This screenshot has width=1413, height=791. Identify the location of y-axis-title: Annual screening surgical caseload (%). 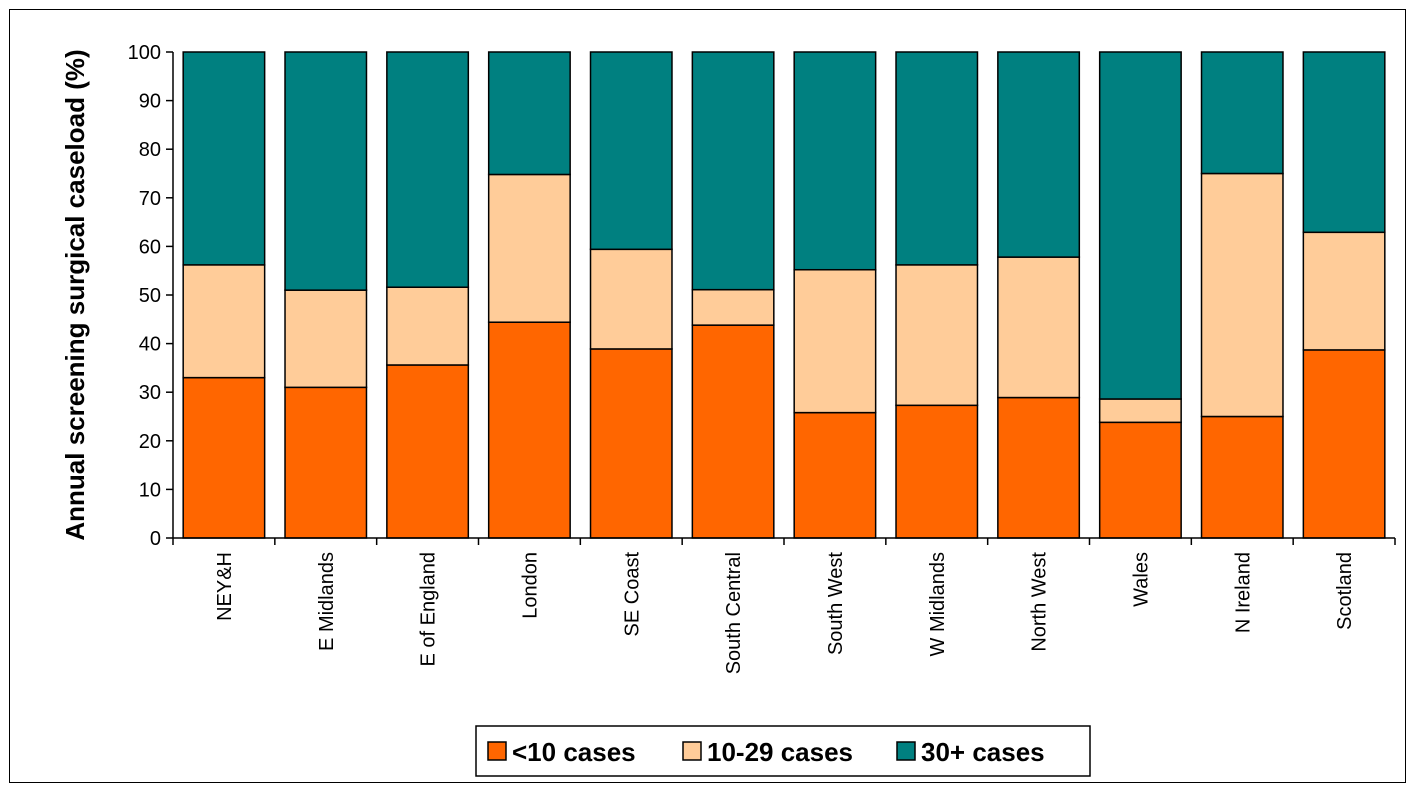
(75, 294).